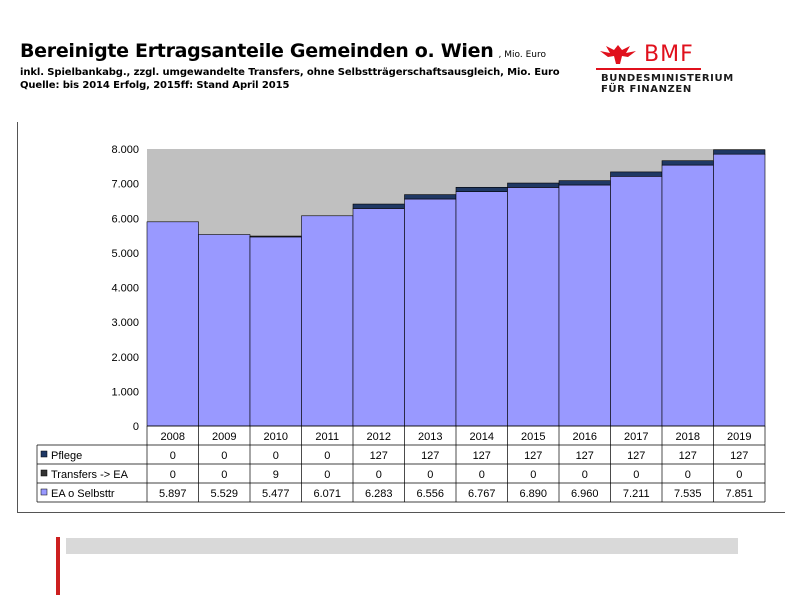  What do you see at coordinates (125, 358) in the screenshot?
I see `y-tick-label: 2.000` at bounding box center [125, 358].